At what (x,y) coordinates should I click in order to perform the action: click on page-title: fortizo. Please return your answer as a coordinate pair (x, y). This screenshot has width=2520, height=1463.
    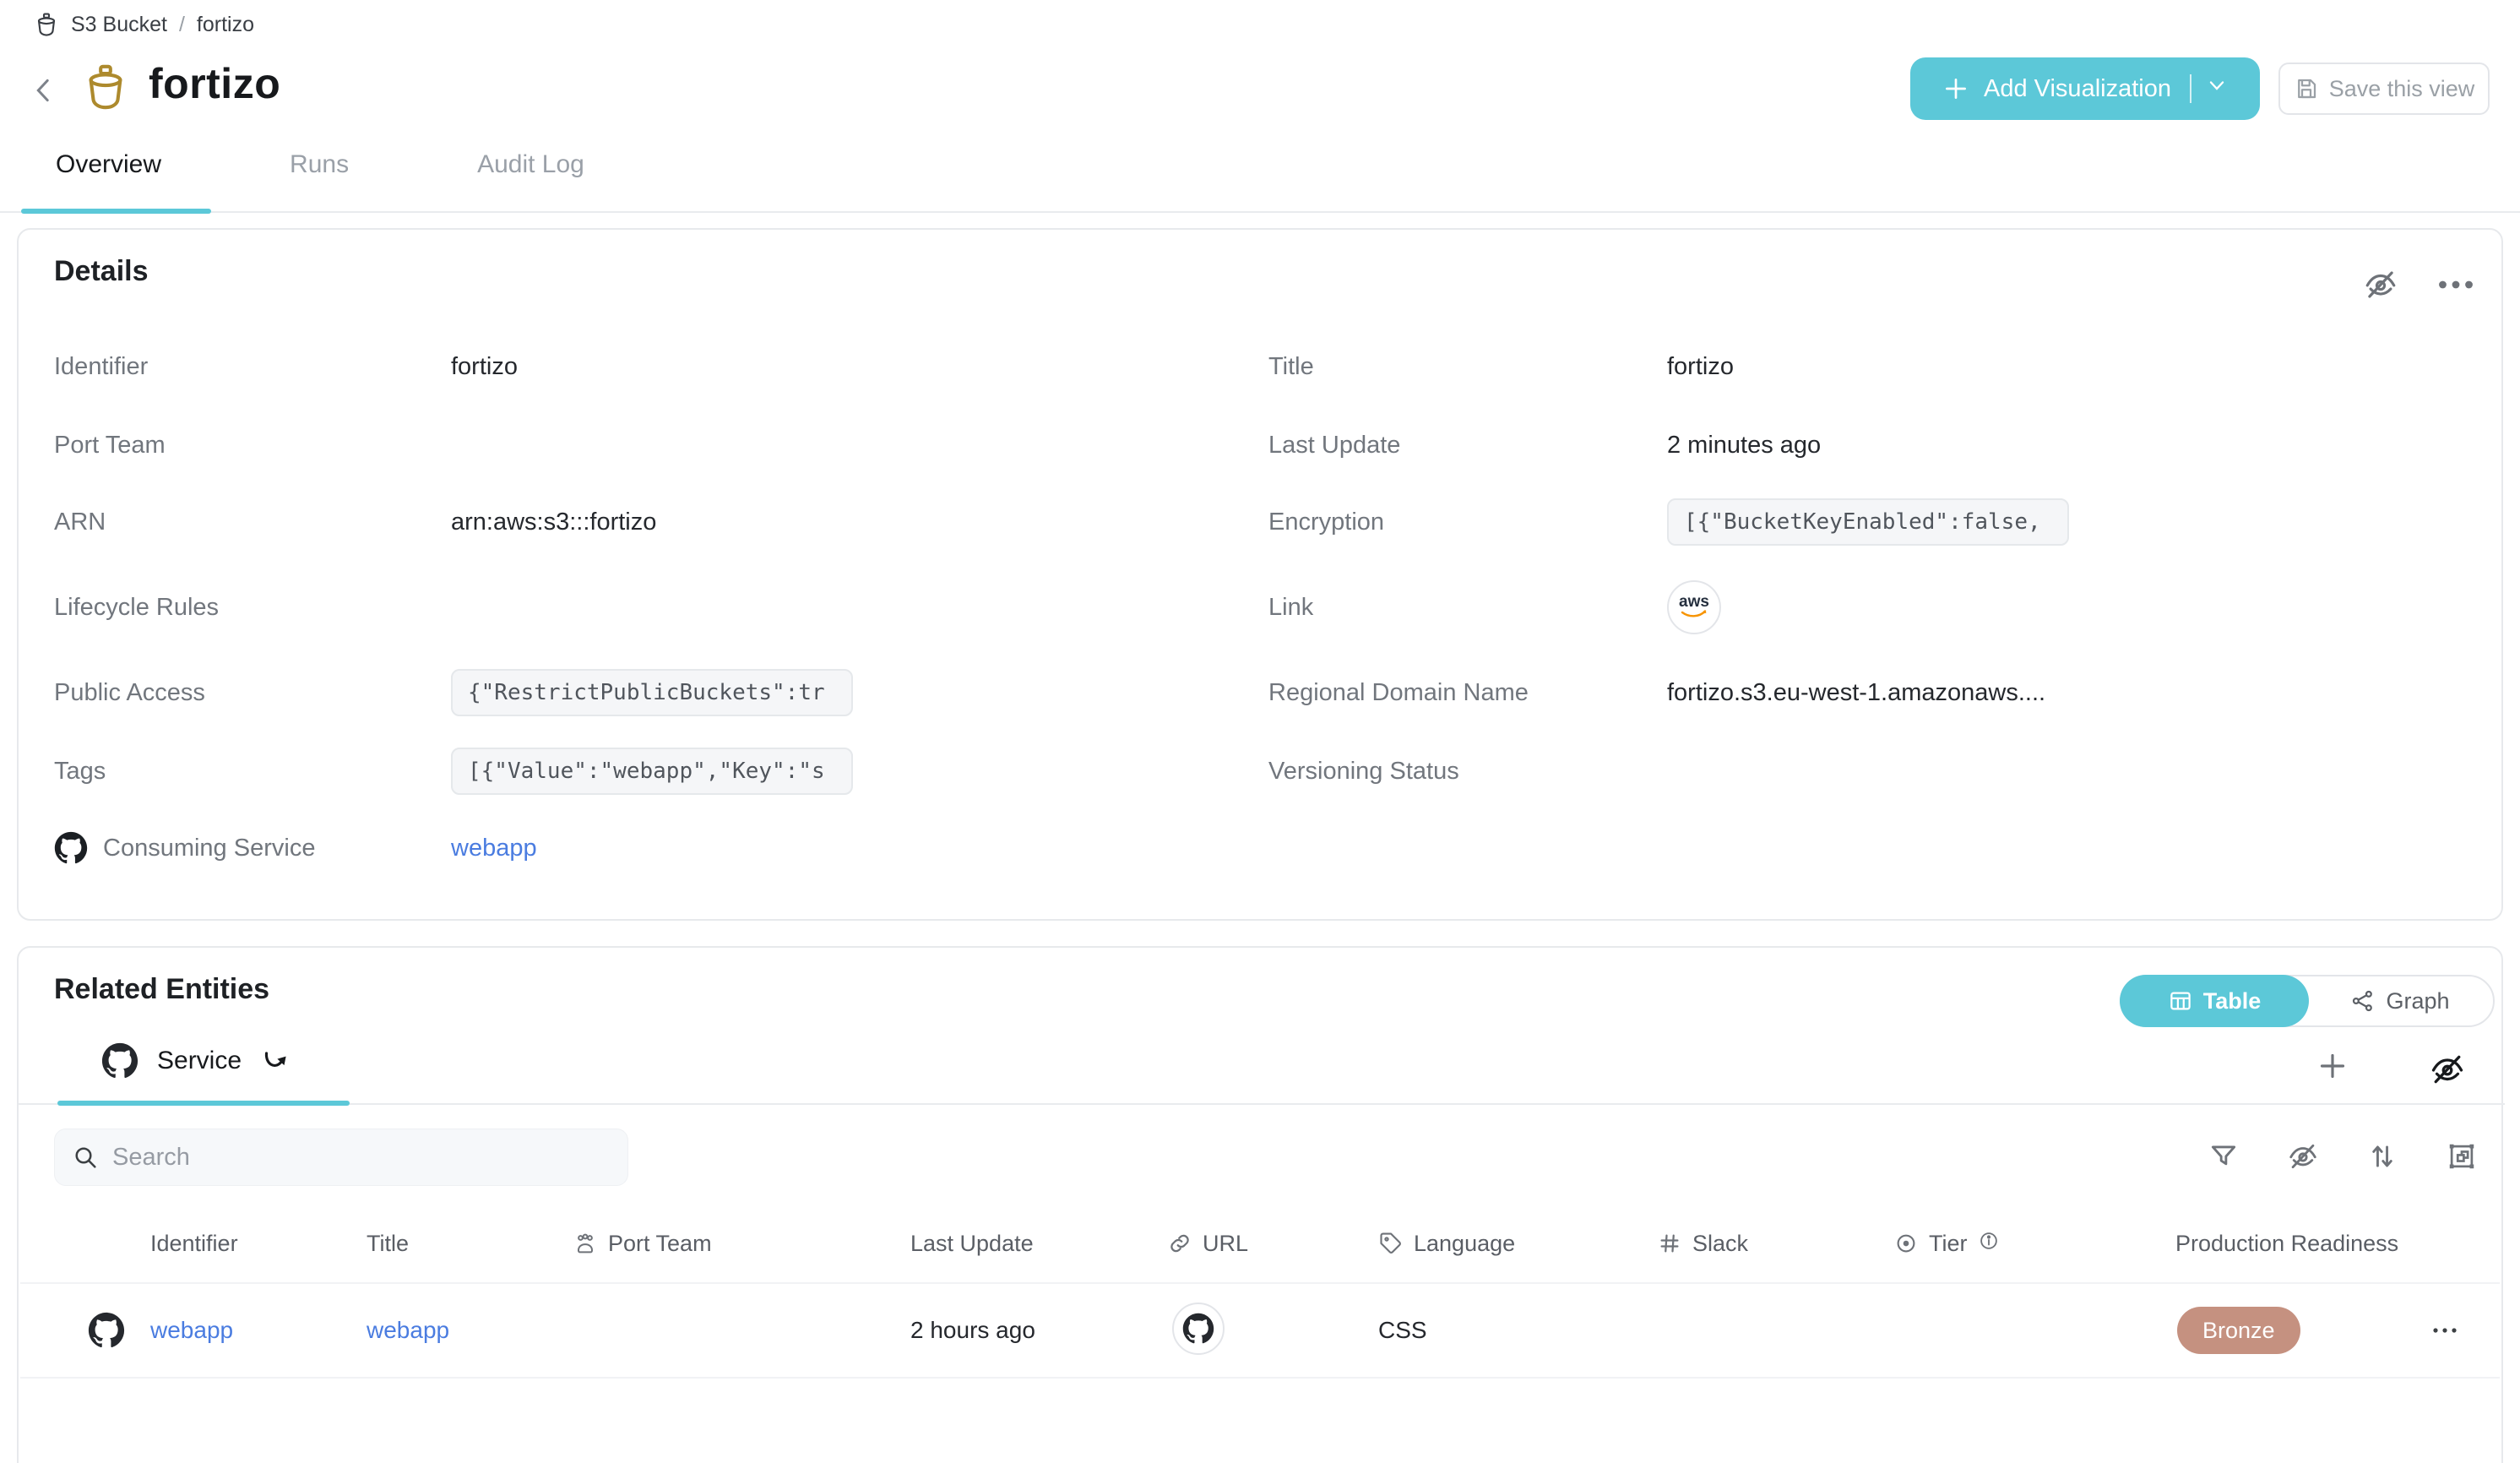
    Looking at the image, I should click on (215, 83).